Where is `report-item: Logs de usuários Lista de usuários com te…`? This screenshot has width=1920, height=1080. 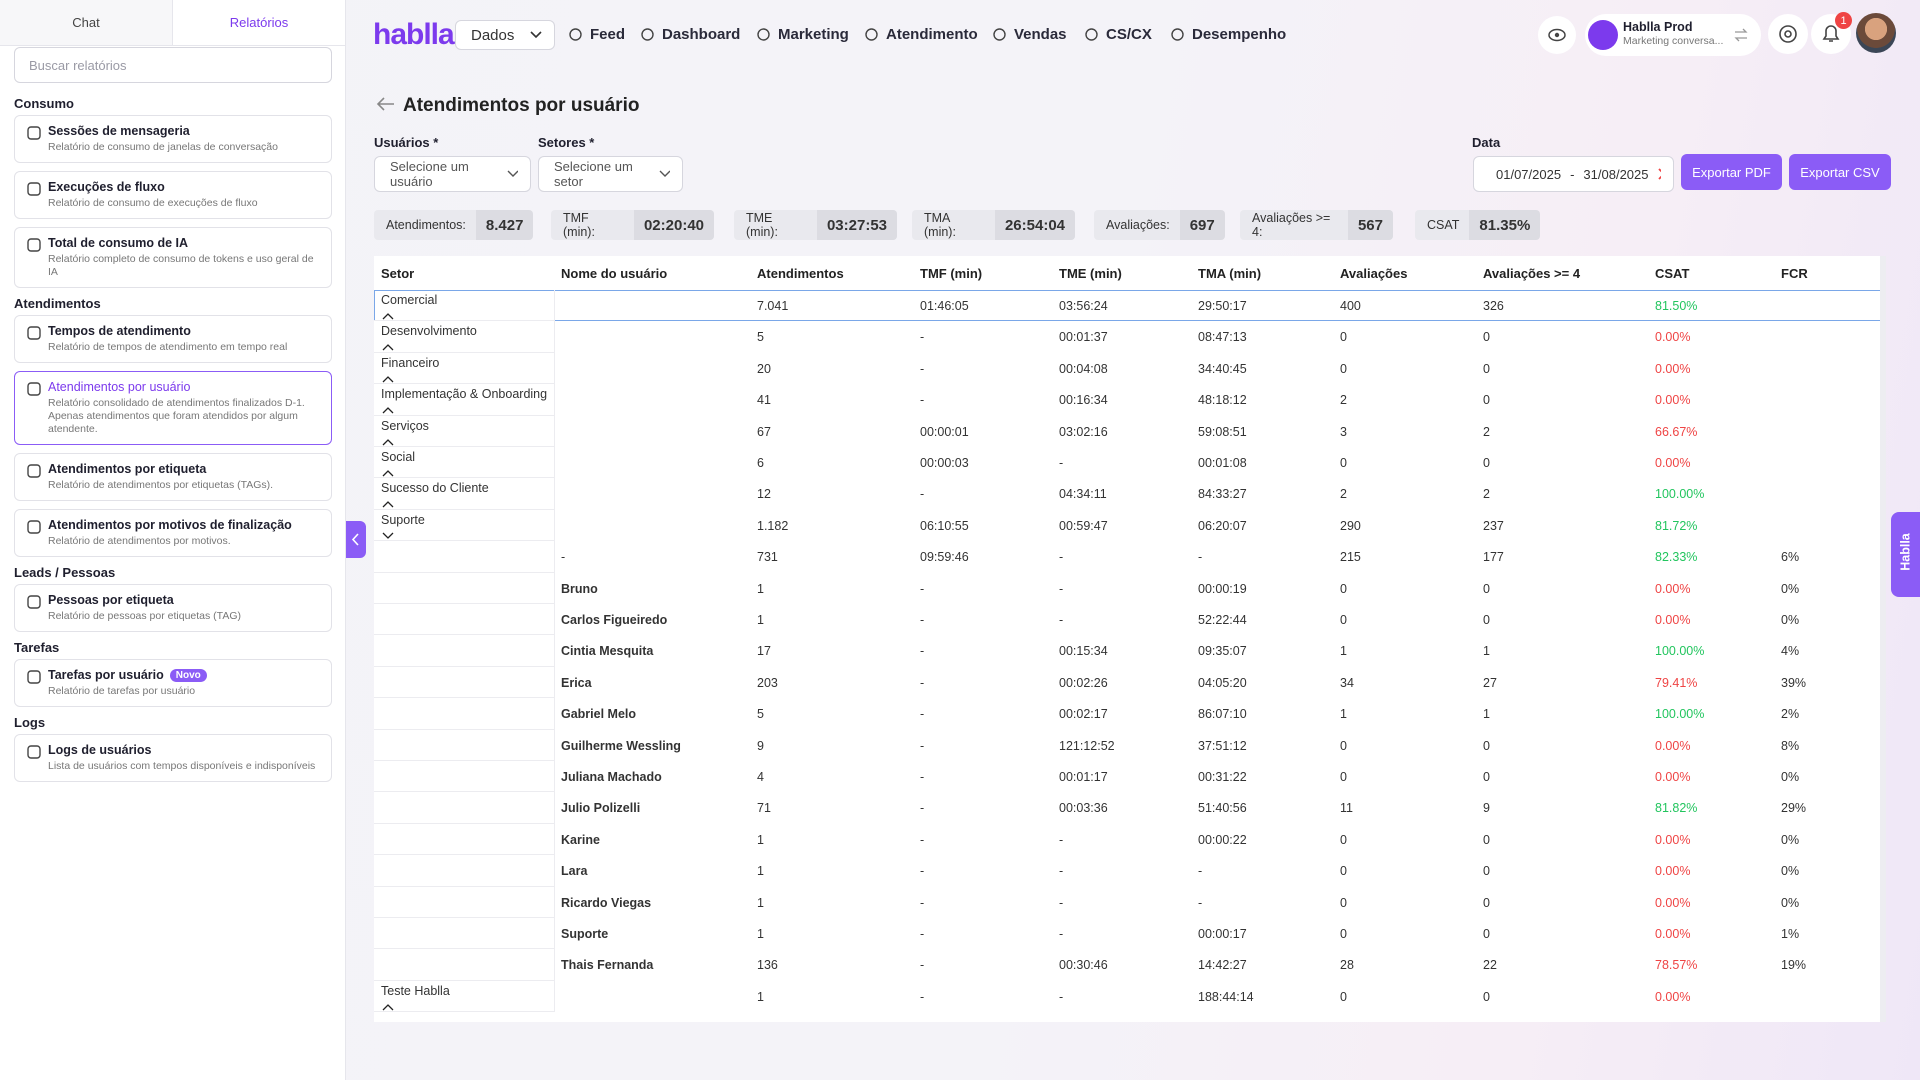
report-item: Logs de usuários Lista de usuários com te… is located at coordinates (173, 758).